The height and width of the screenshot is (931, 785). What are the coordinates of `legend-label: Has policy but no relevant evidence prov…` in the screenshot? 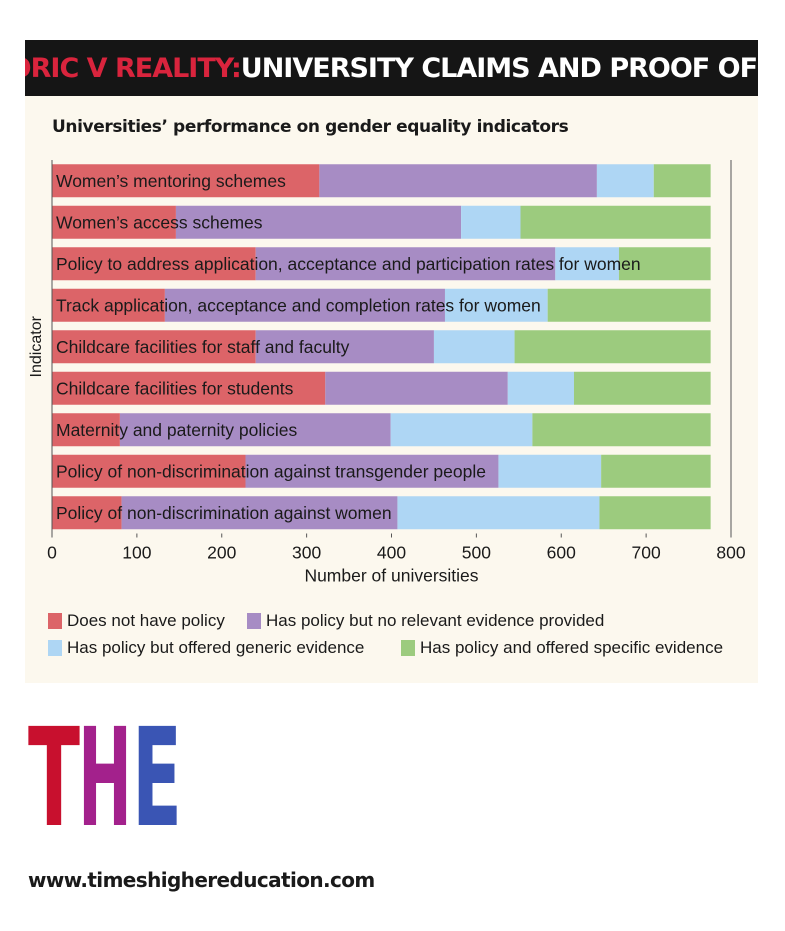 It's located at (435, 620).